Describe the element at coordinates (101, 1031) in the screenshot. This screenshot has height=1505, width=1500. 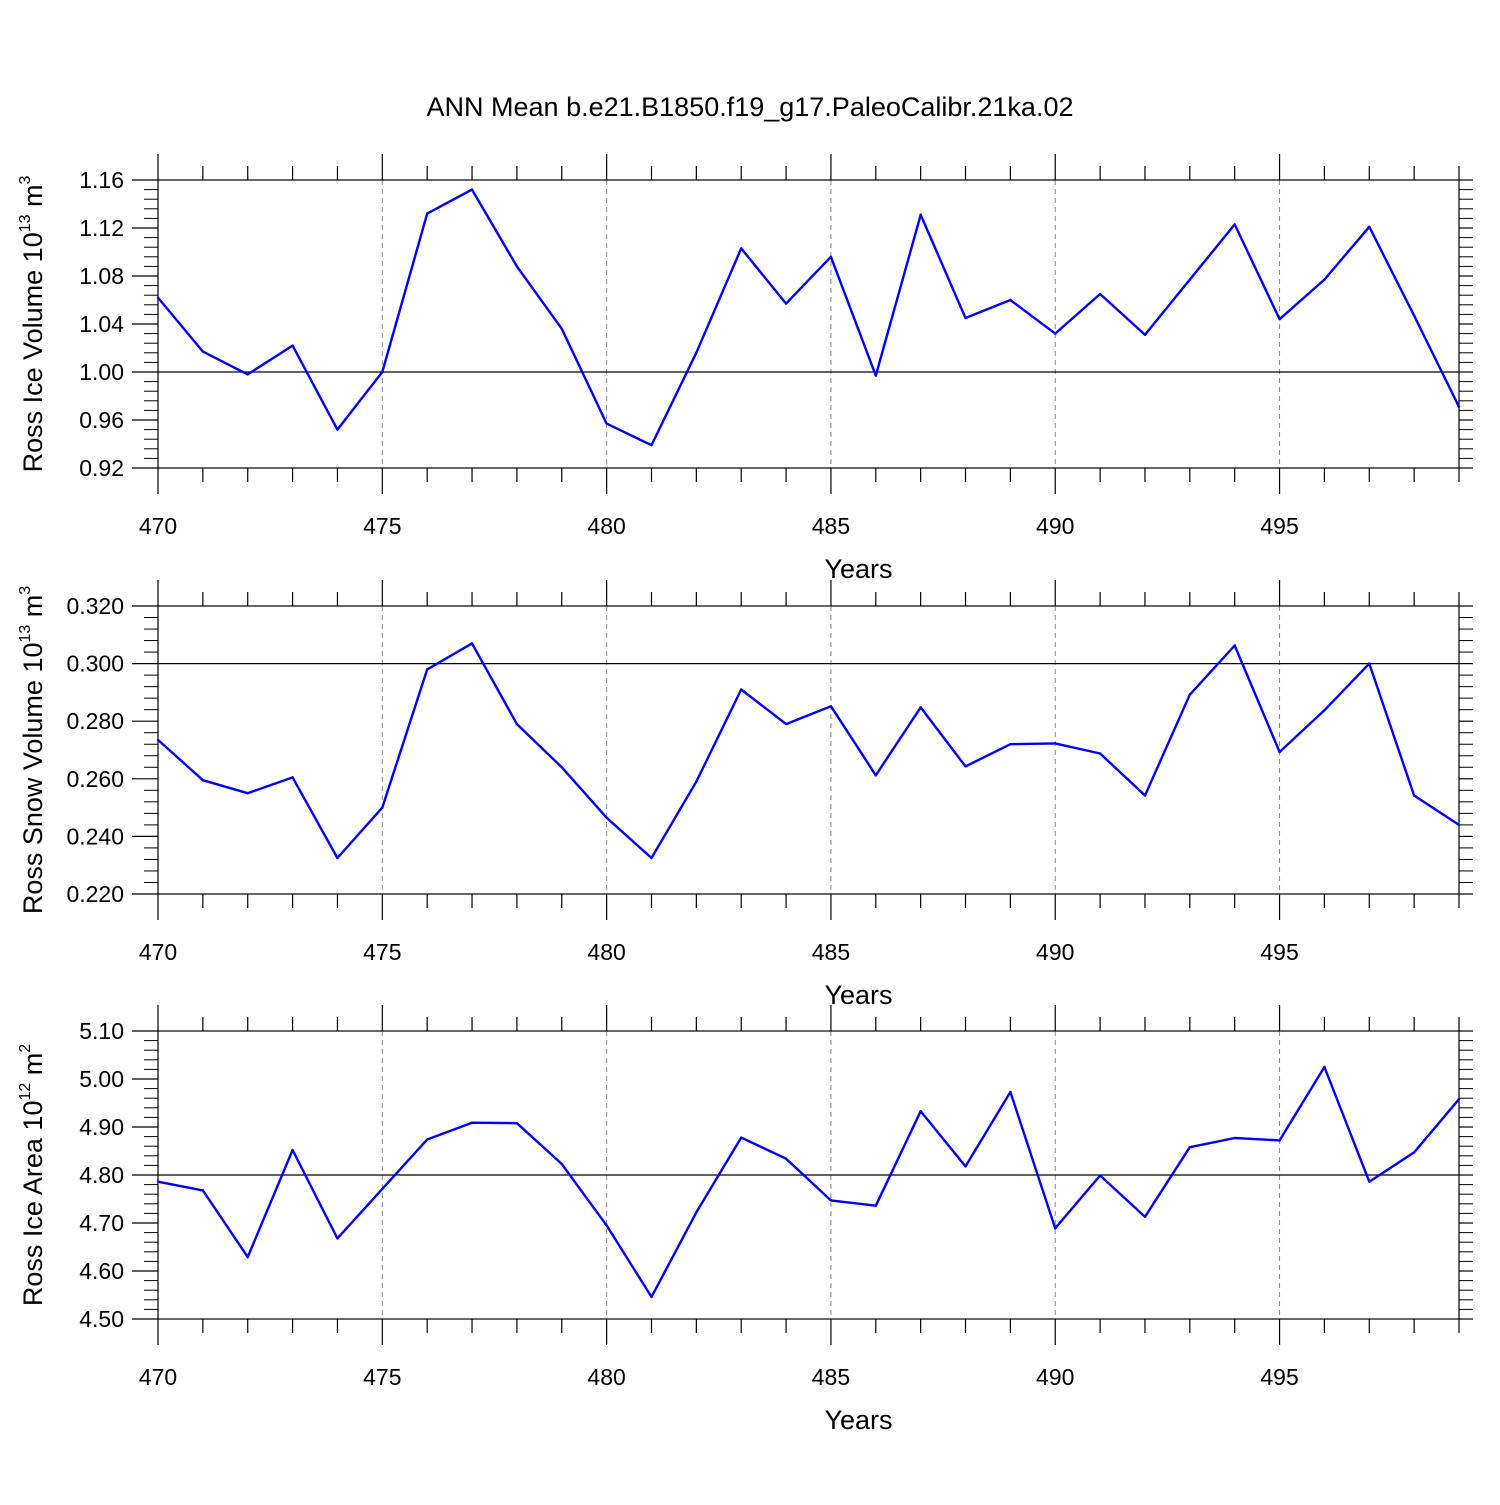
I see `y-tick-label: 5.10` at that location.